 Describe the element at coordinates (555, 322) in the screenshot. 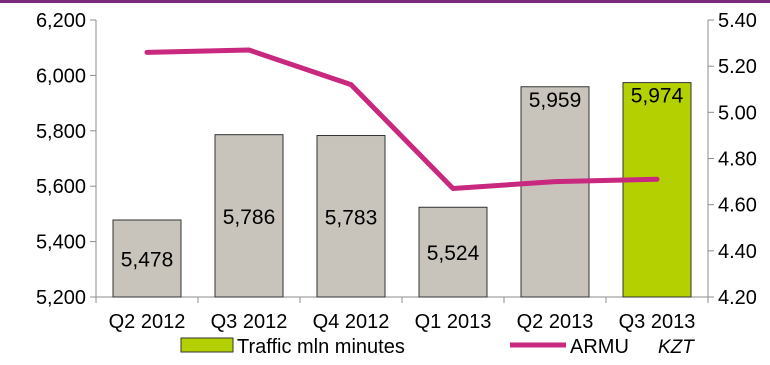

I see `x-axis-category-label: Q2 2013` at that location.